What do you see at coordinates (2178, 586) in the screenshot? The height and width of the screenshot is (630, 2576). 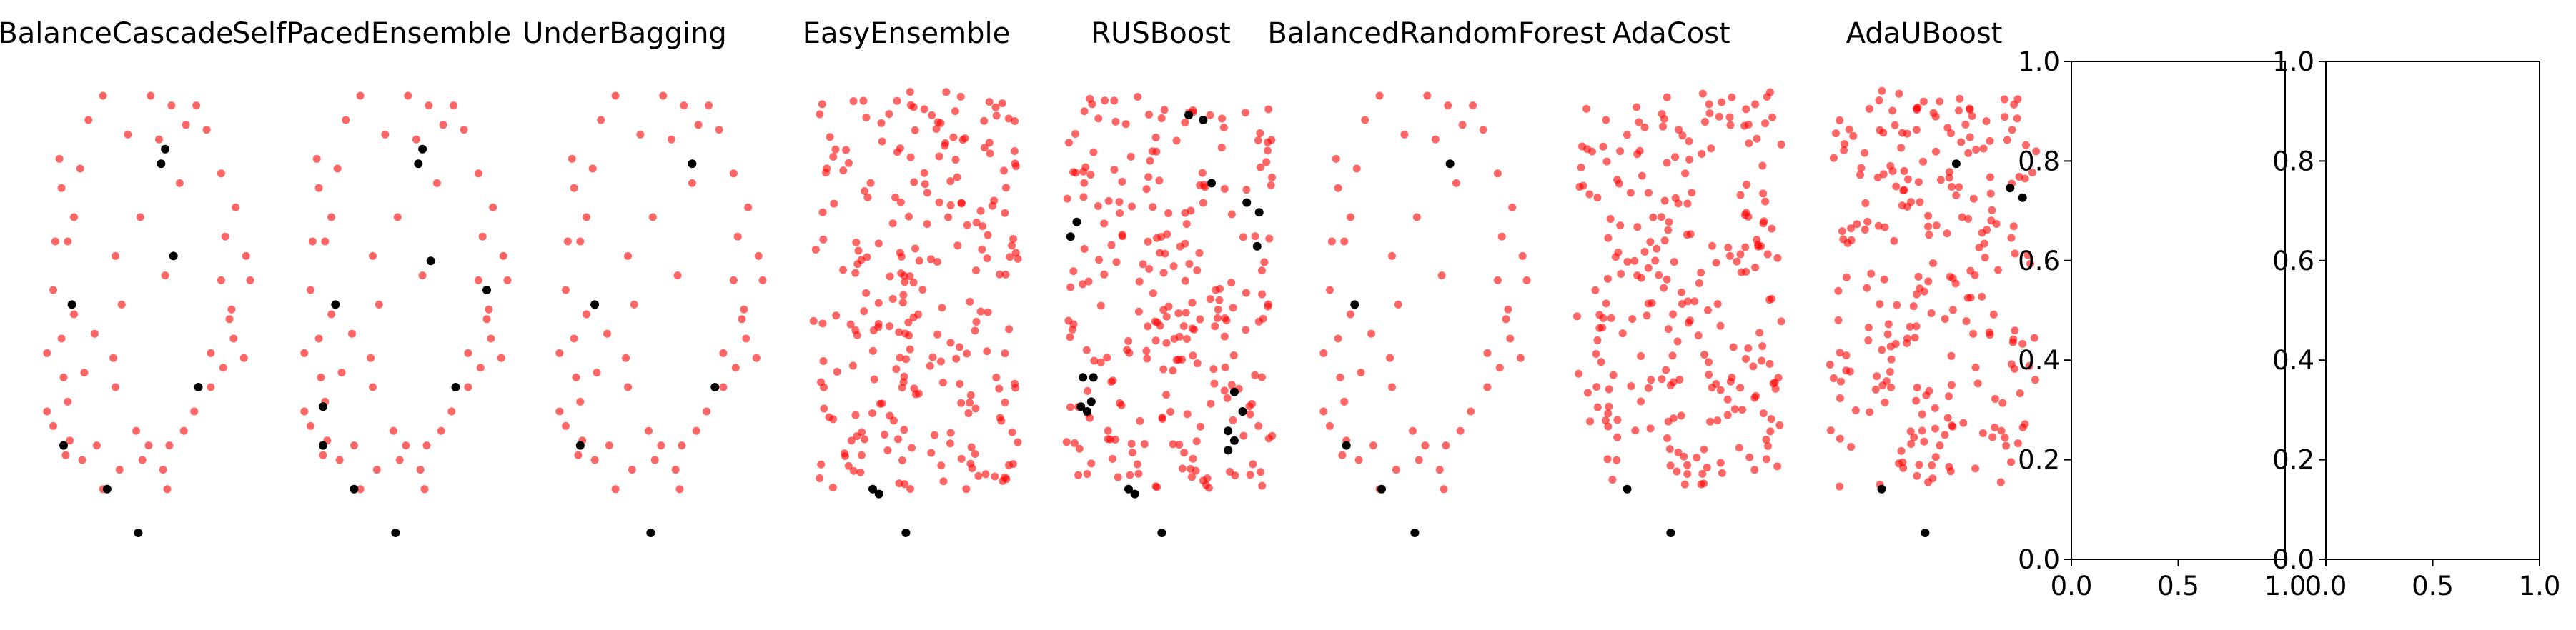 I see `x-tick-label: 0.5` at bounding box center [2178, 586].